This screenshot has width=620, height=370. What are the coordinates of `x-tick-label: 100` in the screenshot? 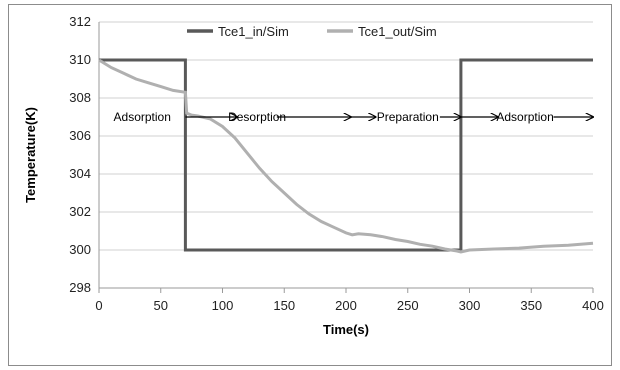 It's located at (223, 305).